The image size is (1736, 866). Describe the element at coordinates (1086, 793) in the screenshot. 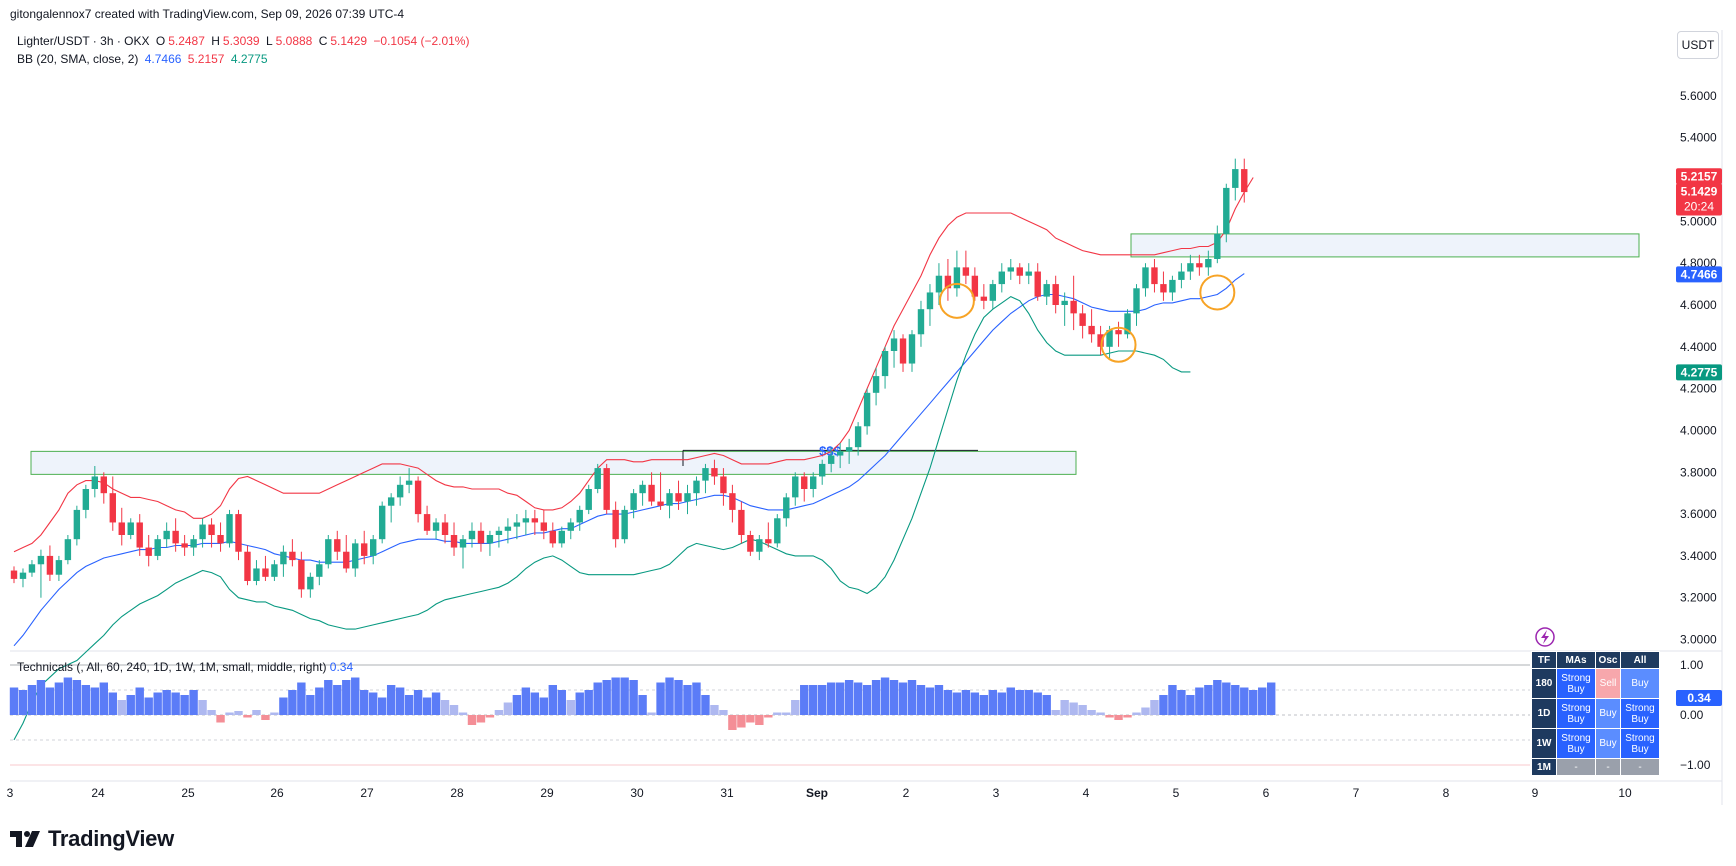

I see `time-tick-label: 4` at that location.